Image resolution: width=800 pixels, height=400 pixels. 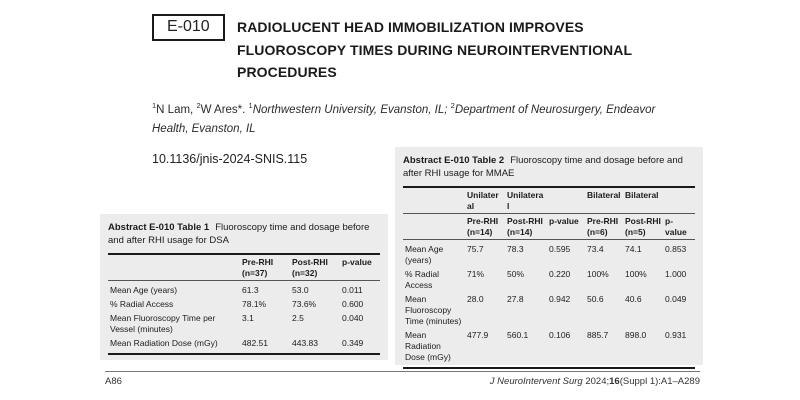 I want to click on cell: 0.931, so click(x=676, y=335).